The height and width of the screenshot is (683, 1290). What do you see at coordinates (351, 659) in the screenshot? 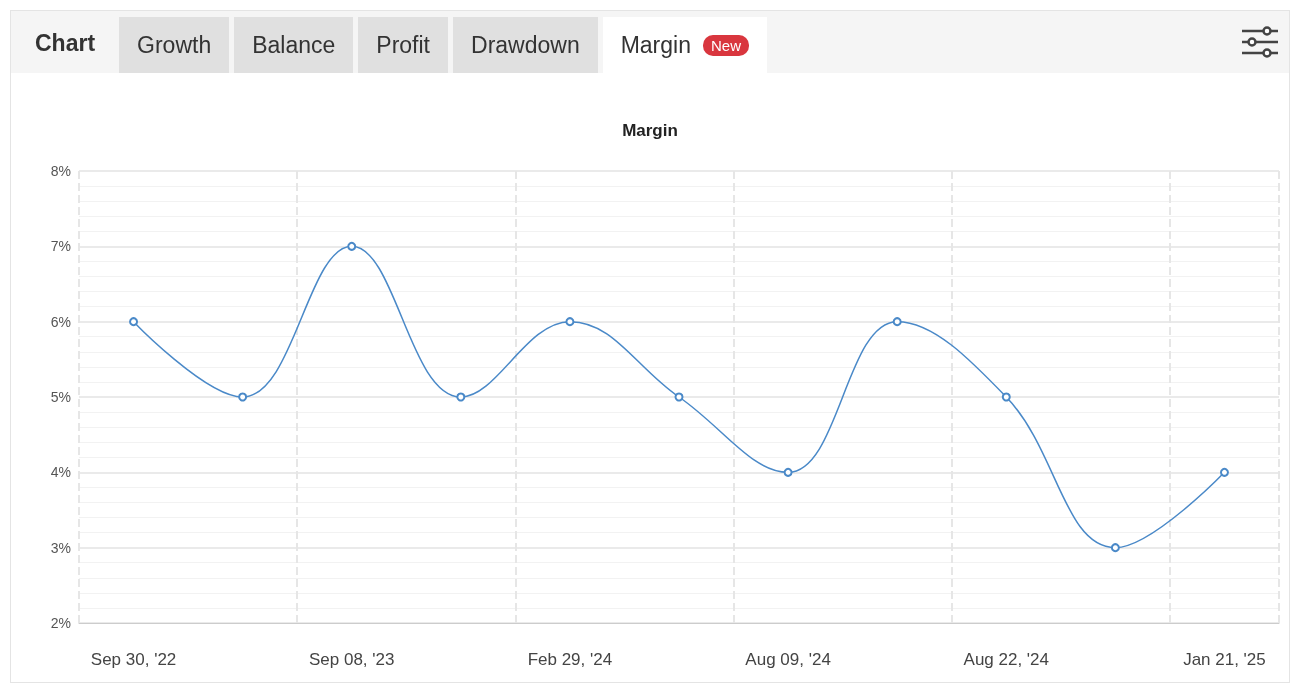
I see `x-tick-label: Sep 08, '23` at bounding box center [351, 659].